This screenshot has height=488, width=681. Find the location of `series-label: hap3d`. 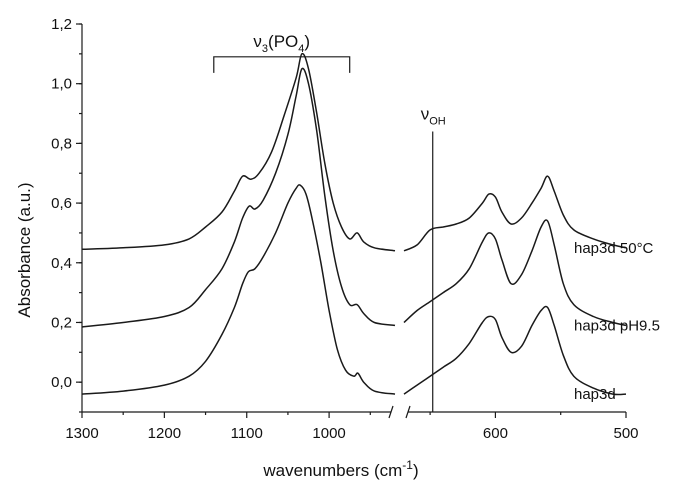

series-label: hap3d is located at coordinates (595, 394).